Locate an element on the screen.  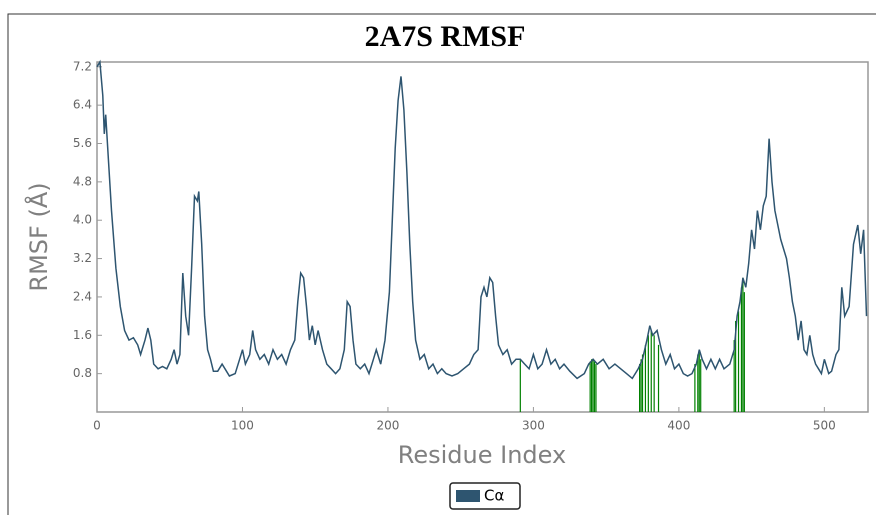
y-tick-label: 4.0 is located at coordinates (82, 220).